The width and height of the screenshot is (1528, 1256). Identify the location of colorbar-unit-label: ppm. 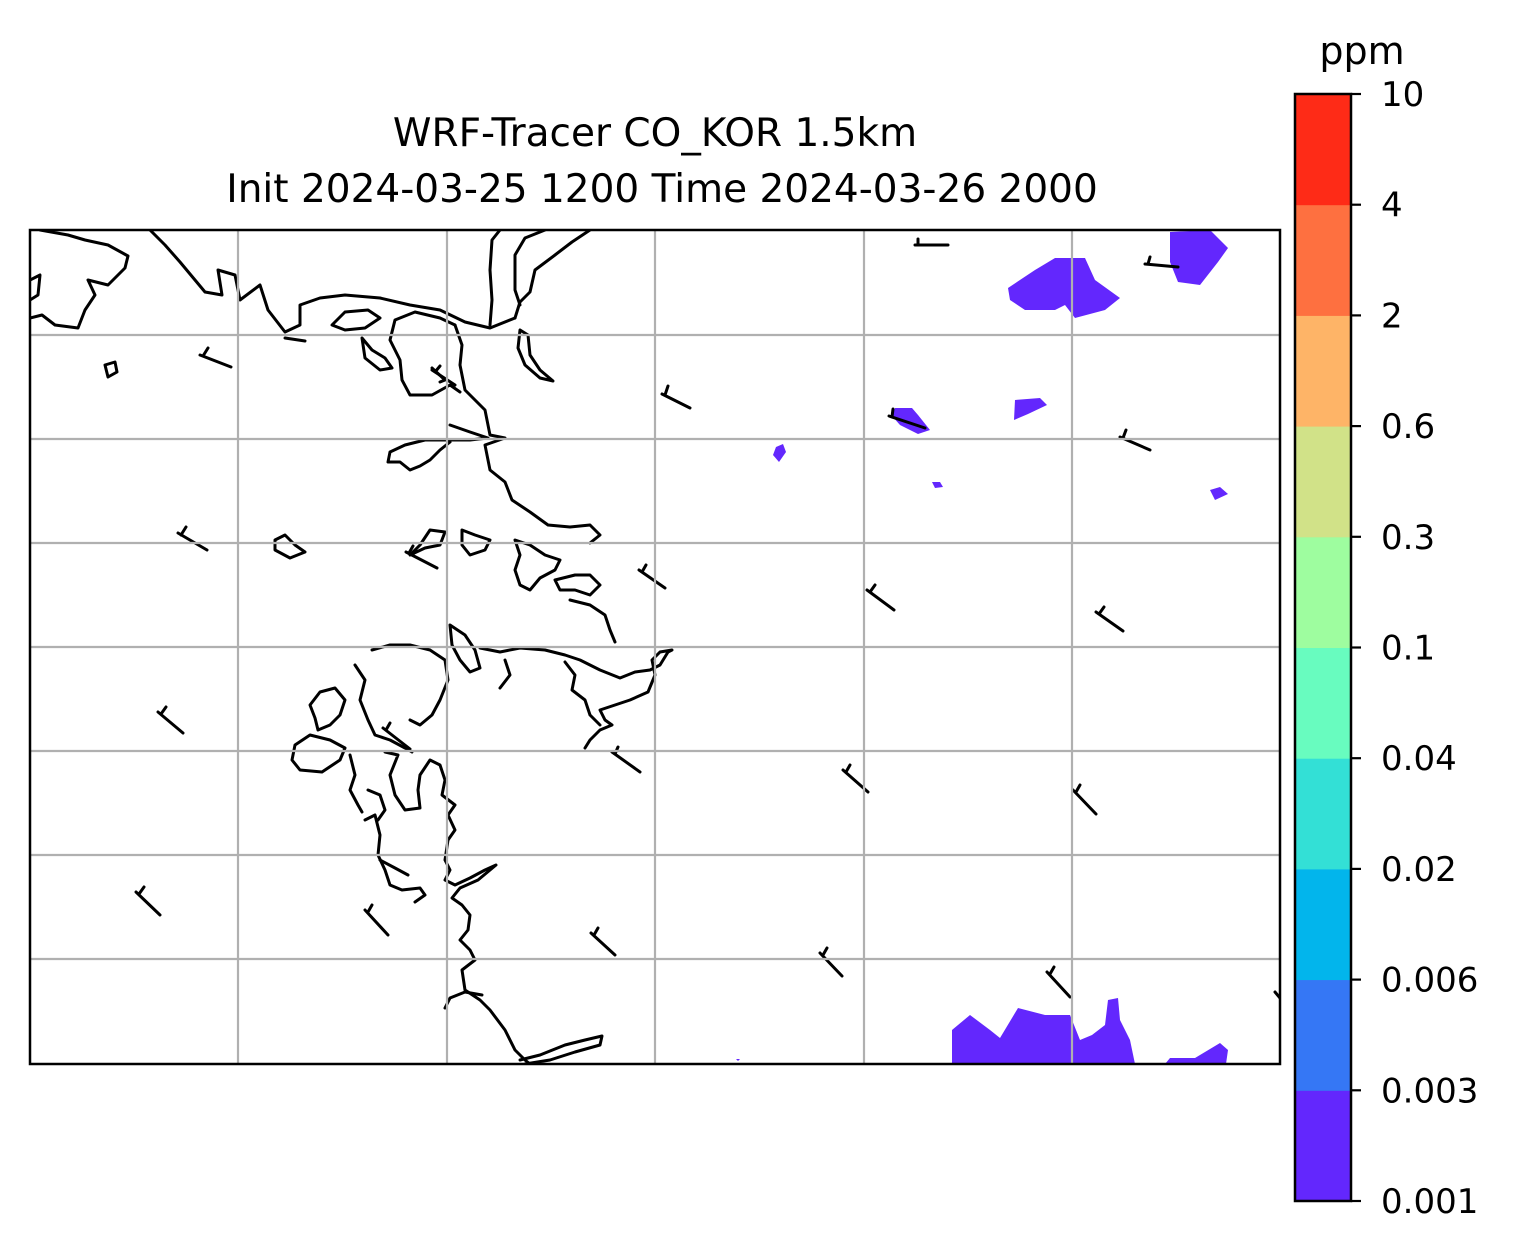
(1361, 51).